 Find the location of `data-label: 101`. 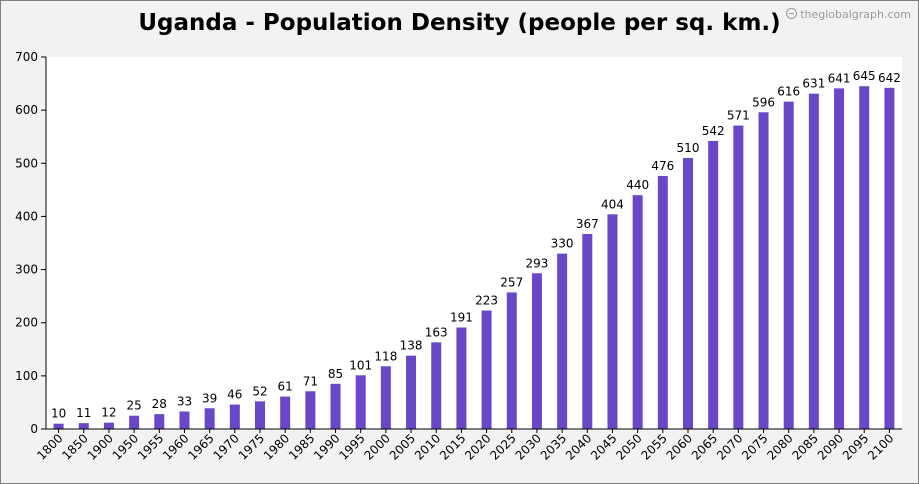

data-label: 101 is located at coordinates (360, 365).